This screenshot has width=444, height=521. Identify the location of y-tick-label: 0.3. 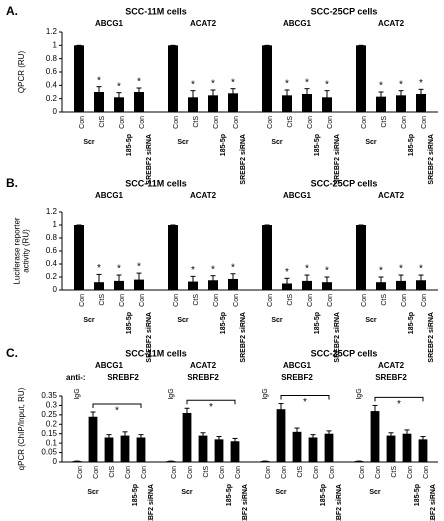
(52, 405).